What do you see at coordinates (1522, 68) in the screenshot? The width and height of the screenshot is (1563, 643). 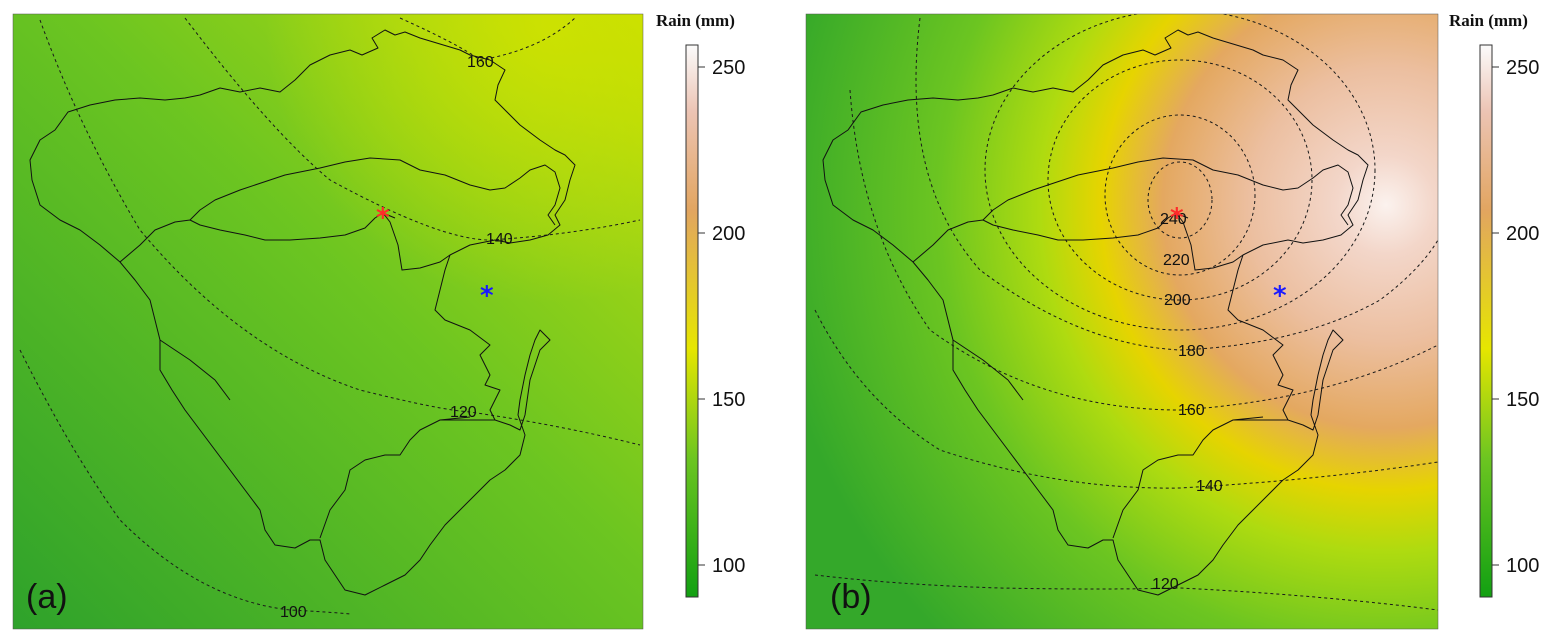 I see `colorbar-tick-250-b: 250` at bounding box center [1522, 68].